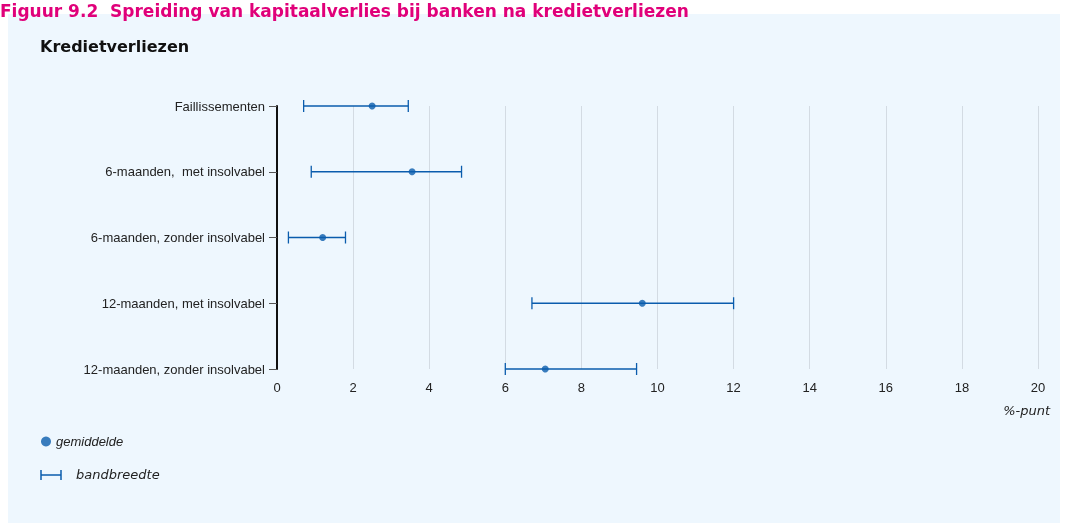  Describe the element at coordinates (429, 387) in the screenshot. I see `x-tick-label: 4` at that location.